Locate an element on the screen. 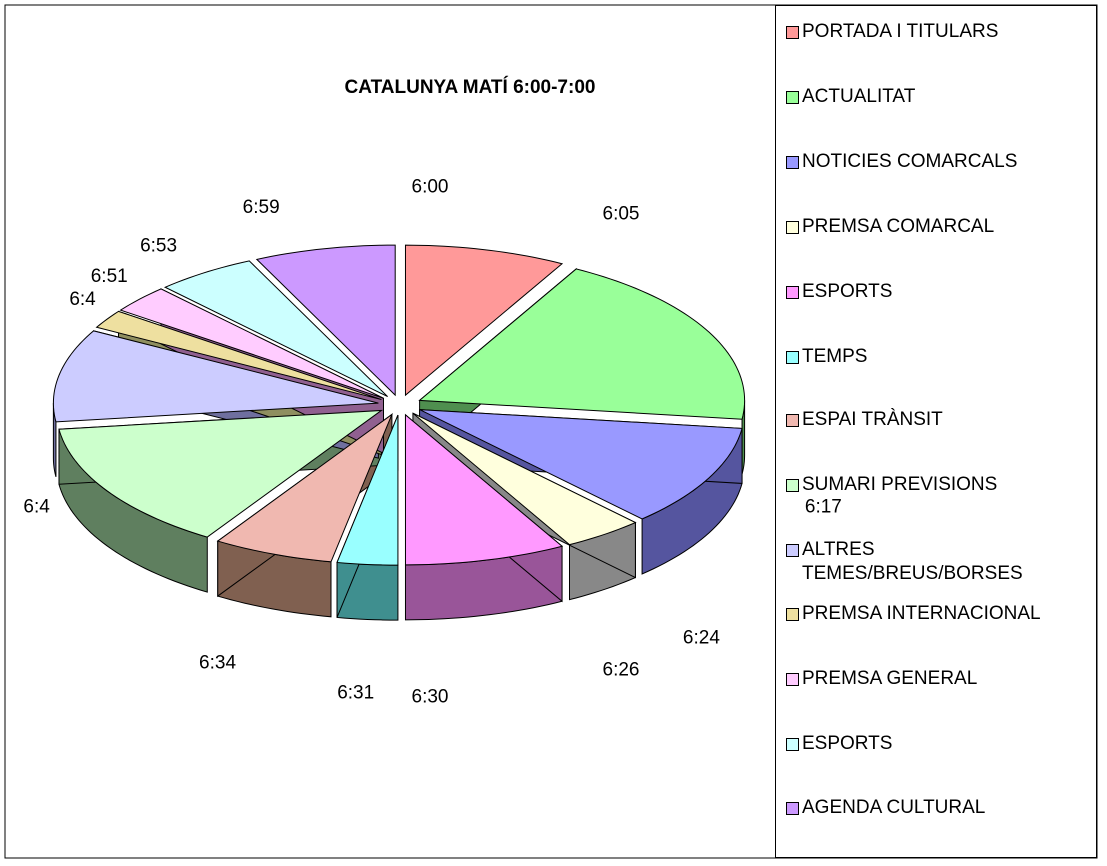 This screenshot has width=1107, height=866. legend-item: PREMSA INTERNACIONAL is located at coordinates (944, 614).